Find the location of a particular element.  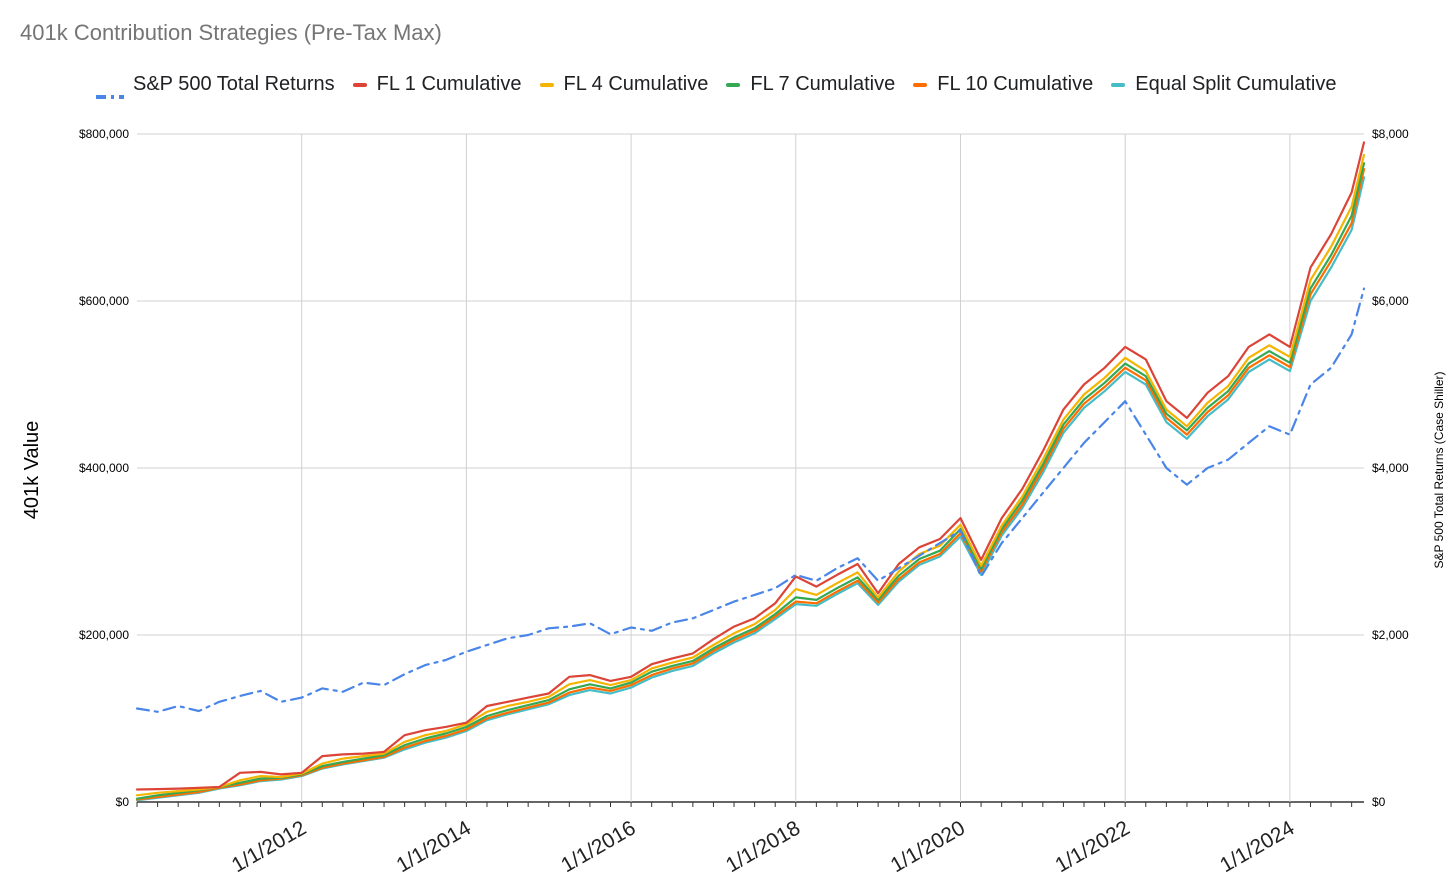

y2-tick-label: $6,000 is located at coordinates (1390, 301).